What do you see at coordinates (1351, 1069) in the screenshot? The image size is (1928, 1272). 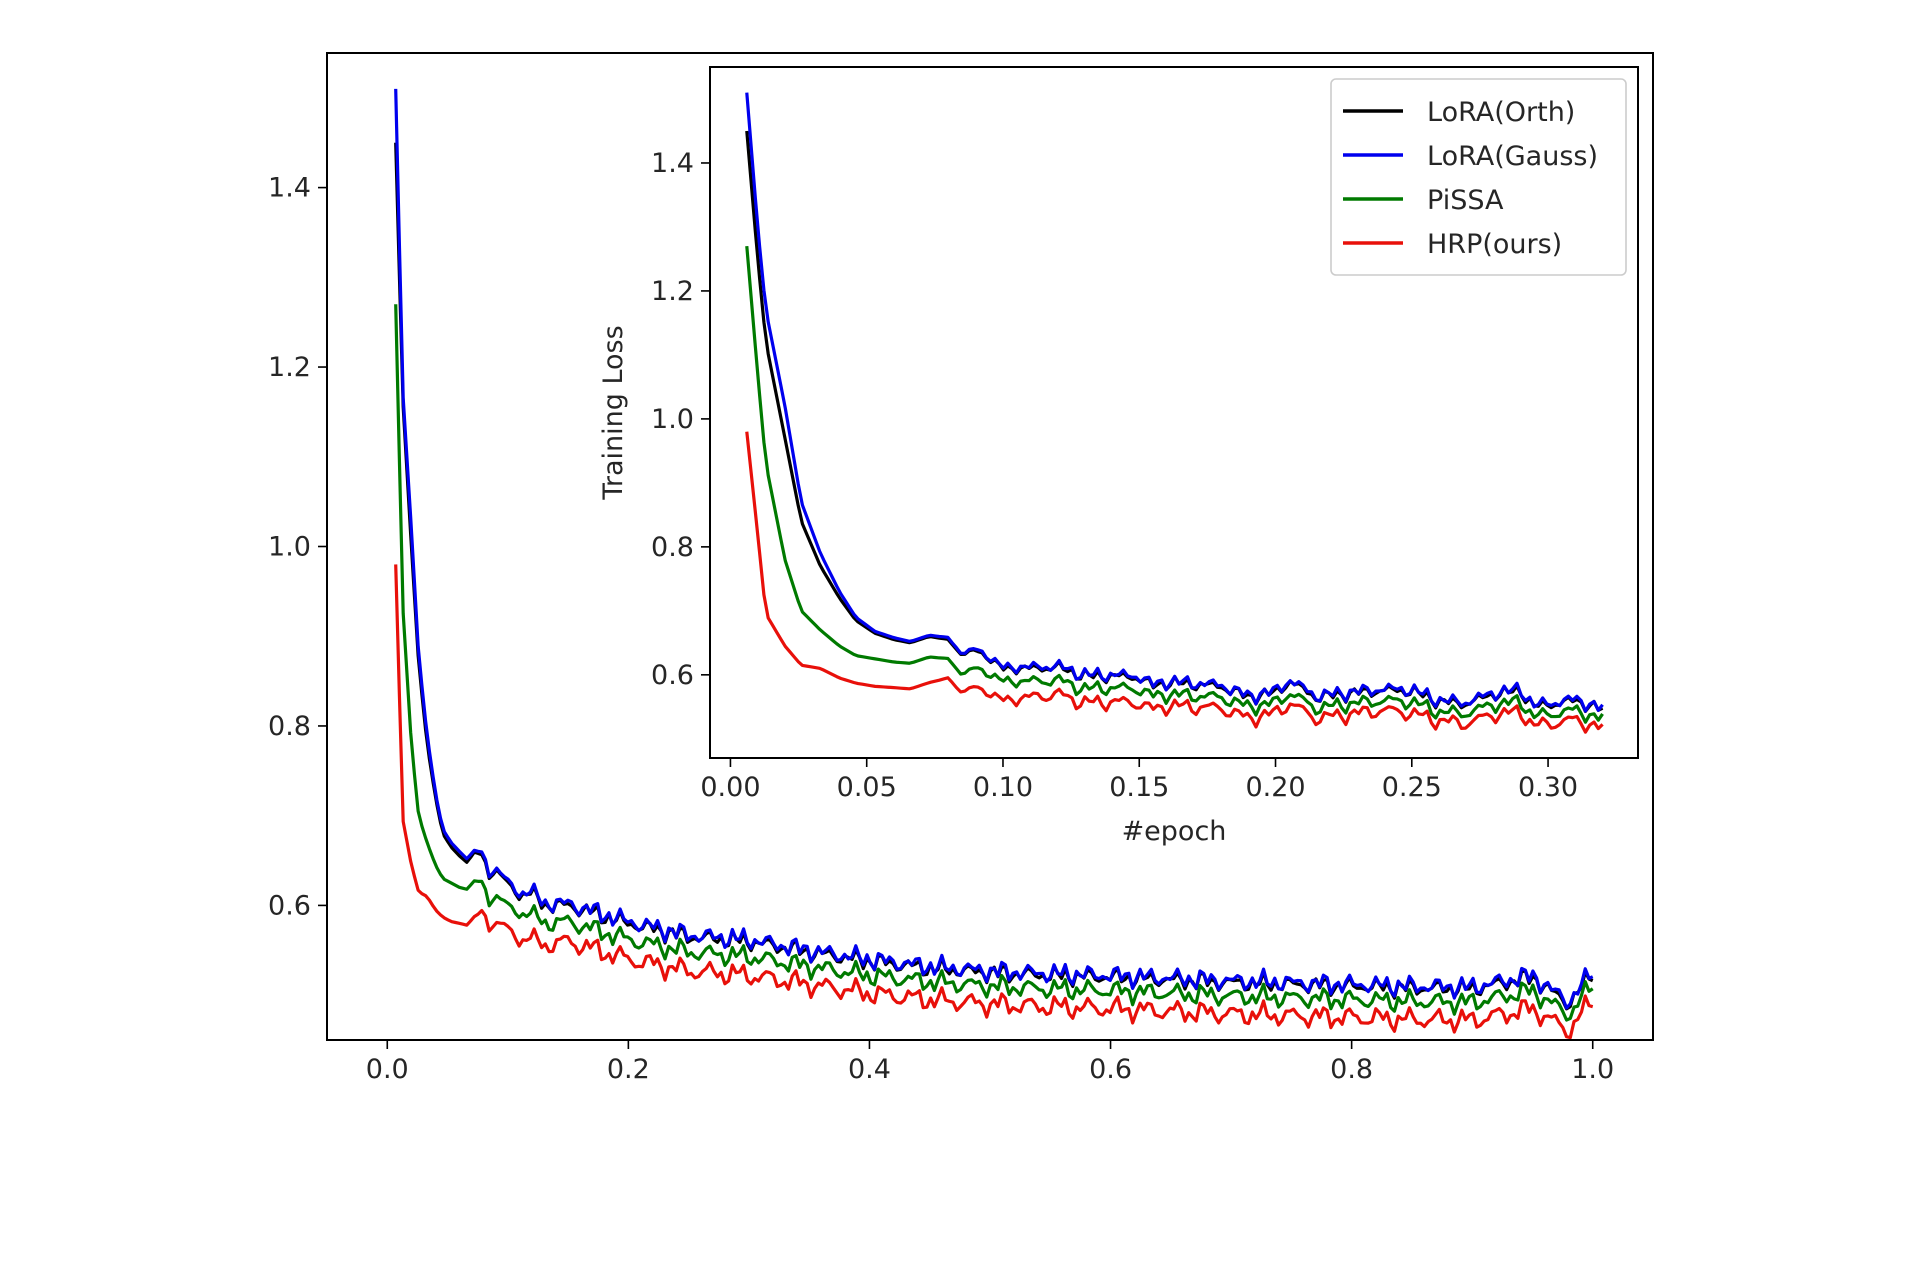 I see `main-plot-x-tick-label: 0.8` at bounding box center [1351, 1069].